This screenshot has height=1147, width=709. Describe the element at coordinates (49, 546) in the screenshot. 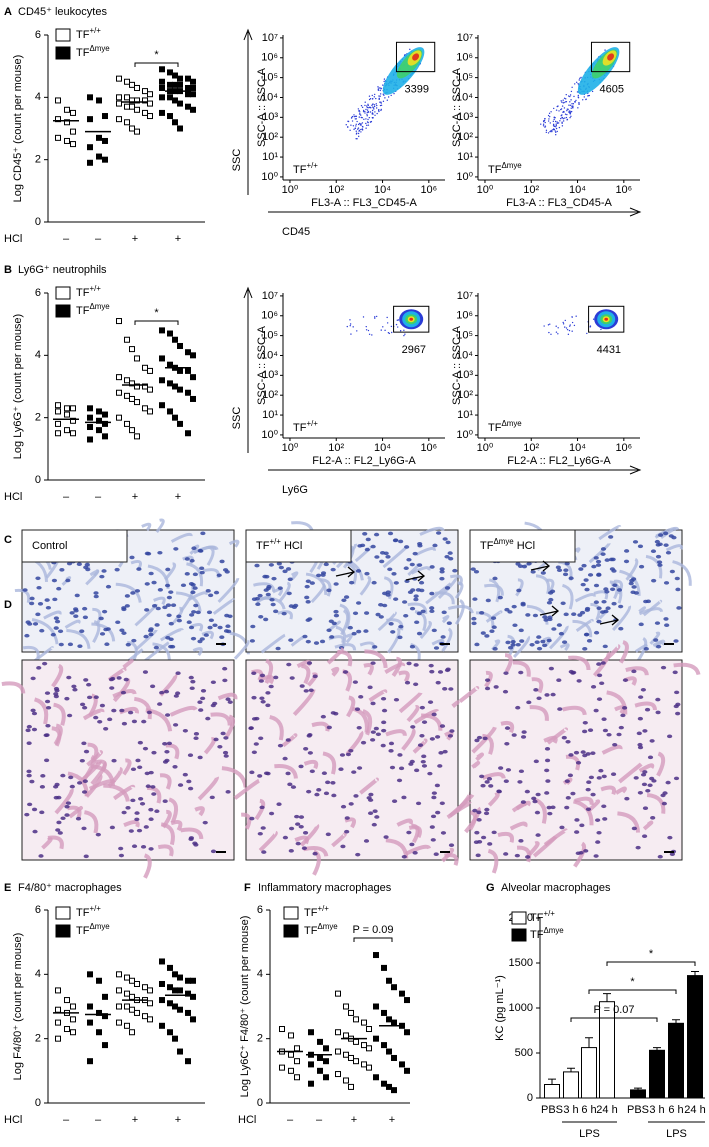

I see `micrograph-label-base: Control` at that location.